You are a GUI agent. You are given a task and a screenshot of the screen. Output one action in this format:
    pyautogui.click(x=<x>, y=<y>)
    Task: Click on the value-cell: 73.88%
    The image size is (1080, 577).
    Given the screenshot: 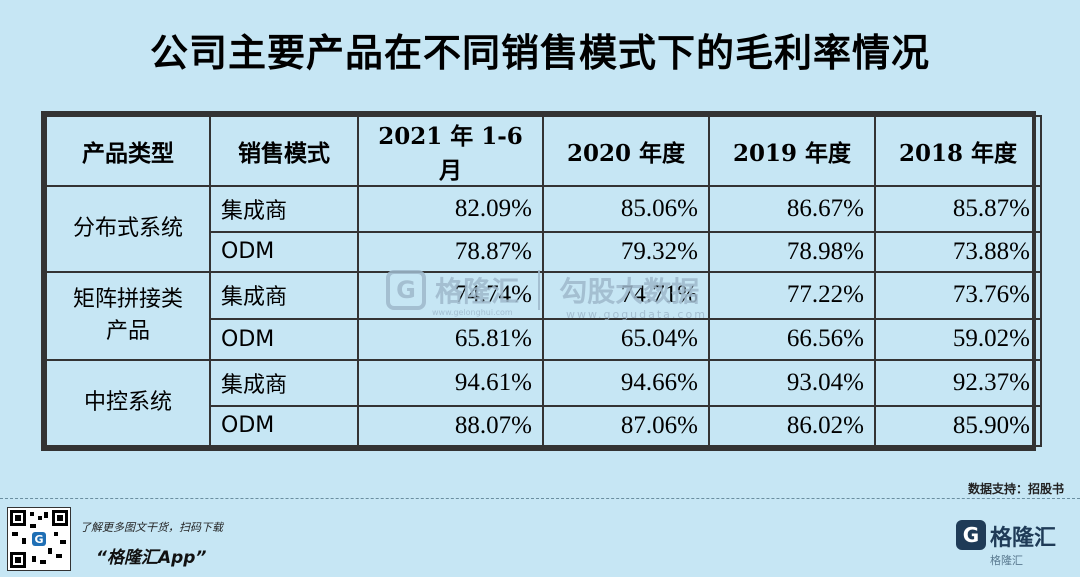 What is the action you would take?
    pyautogui.click(x=958, y=251)
    